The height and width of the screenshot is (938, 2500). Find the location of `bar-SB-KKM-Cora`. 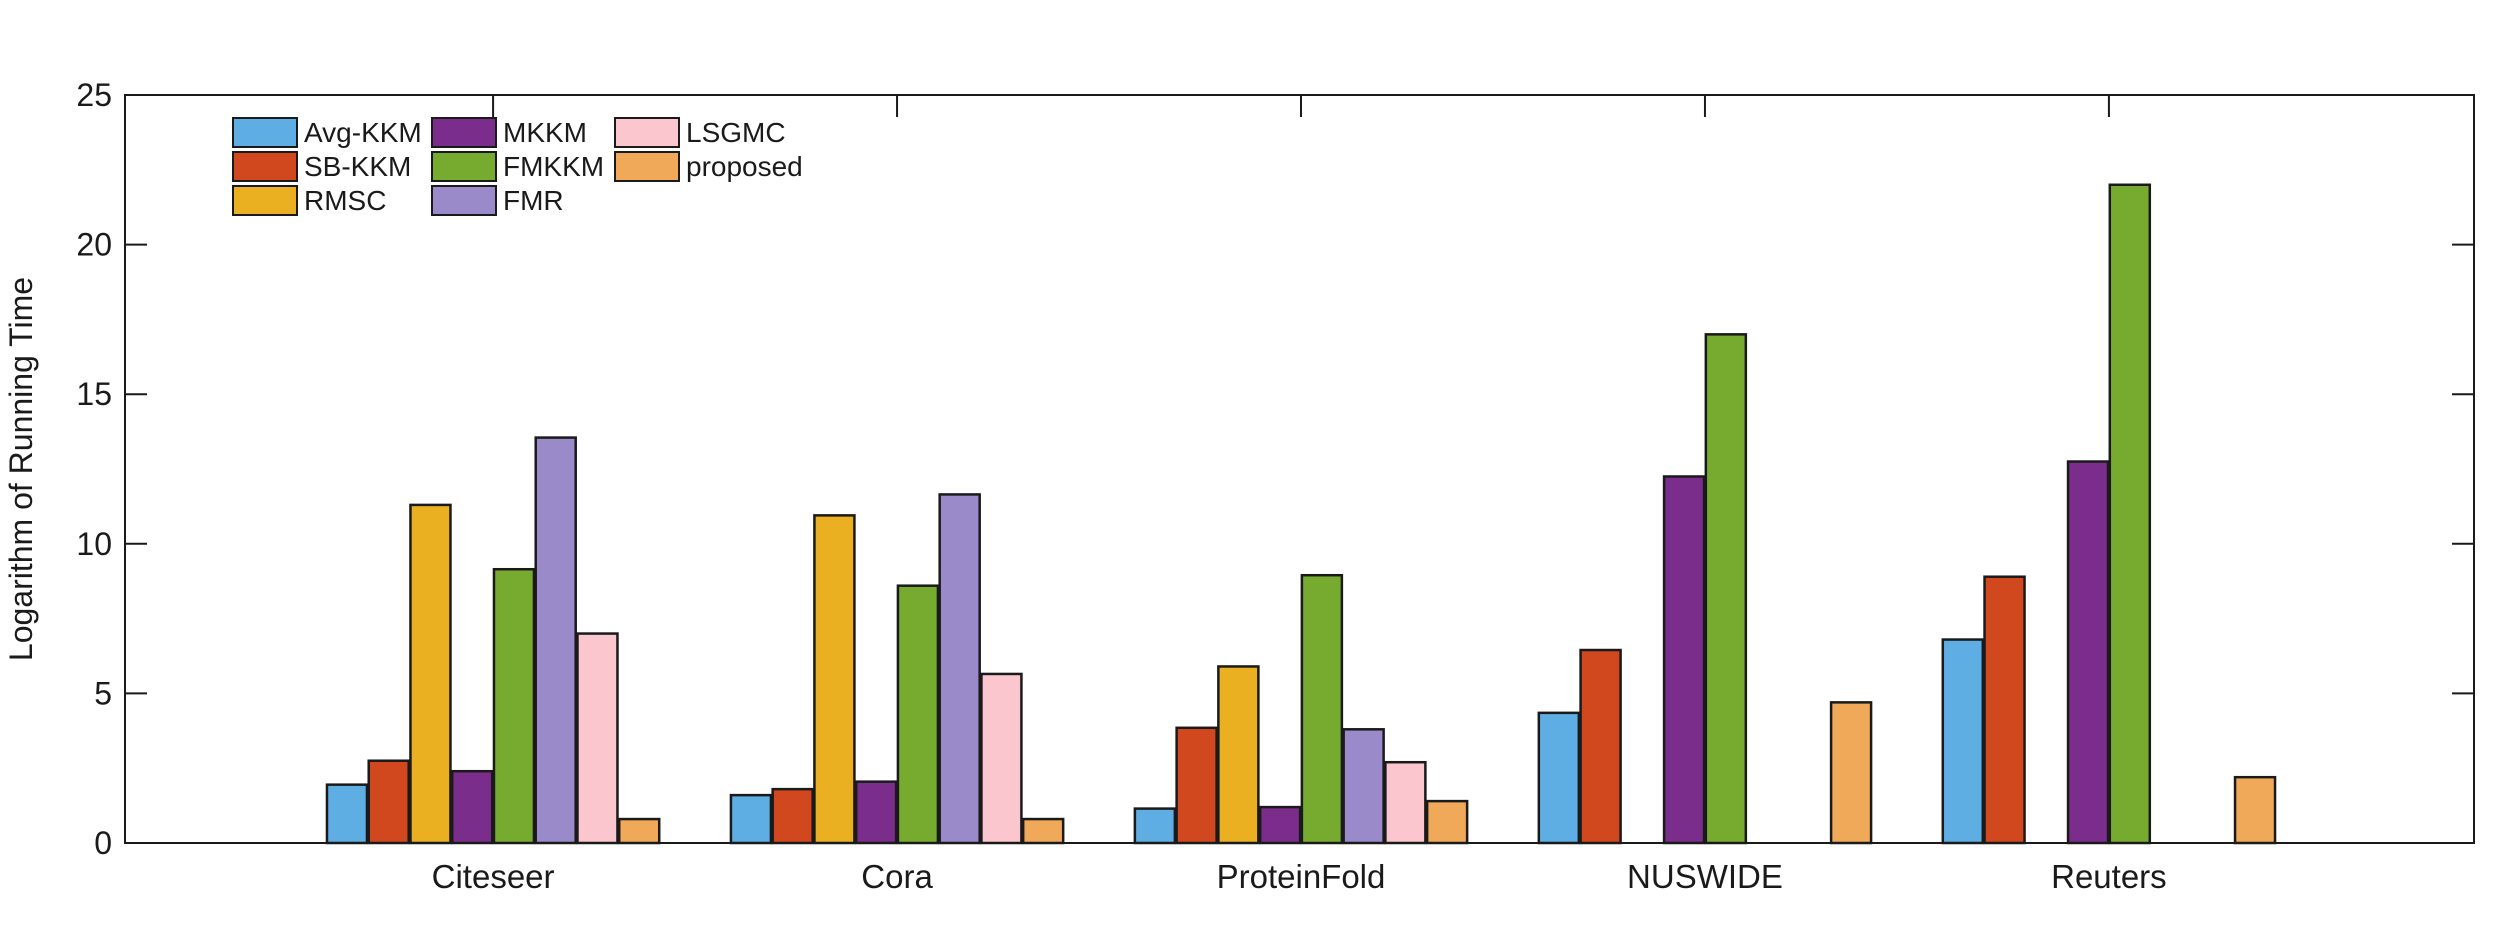

bar-SB-KKM-Cora is located at coordinates (792, 816).